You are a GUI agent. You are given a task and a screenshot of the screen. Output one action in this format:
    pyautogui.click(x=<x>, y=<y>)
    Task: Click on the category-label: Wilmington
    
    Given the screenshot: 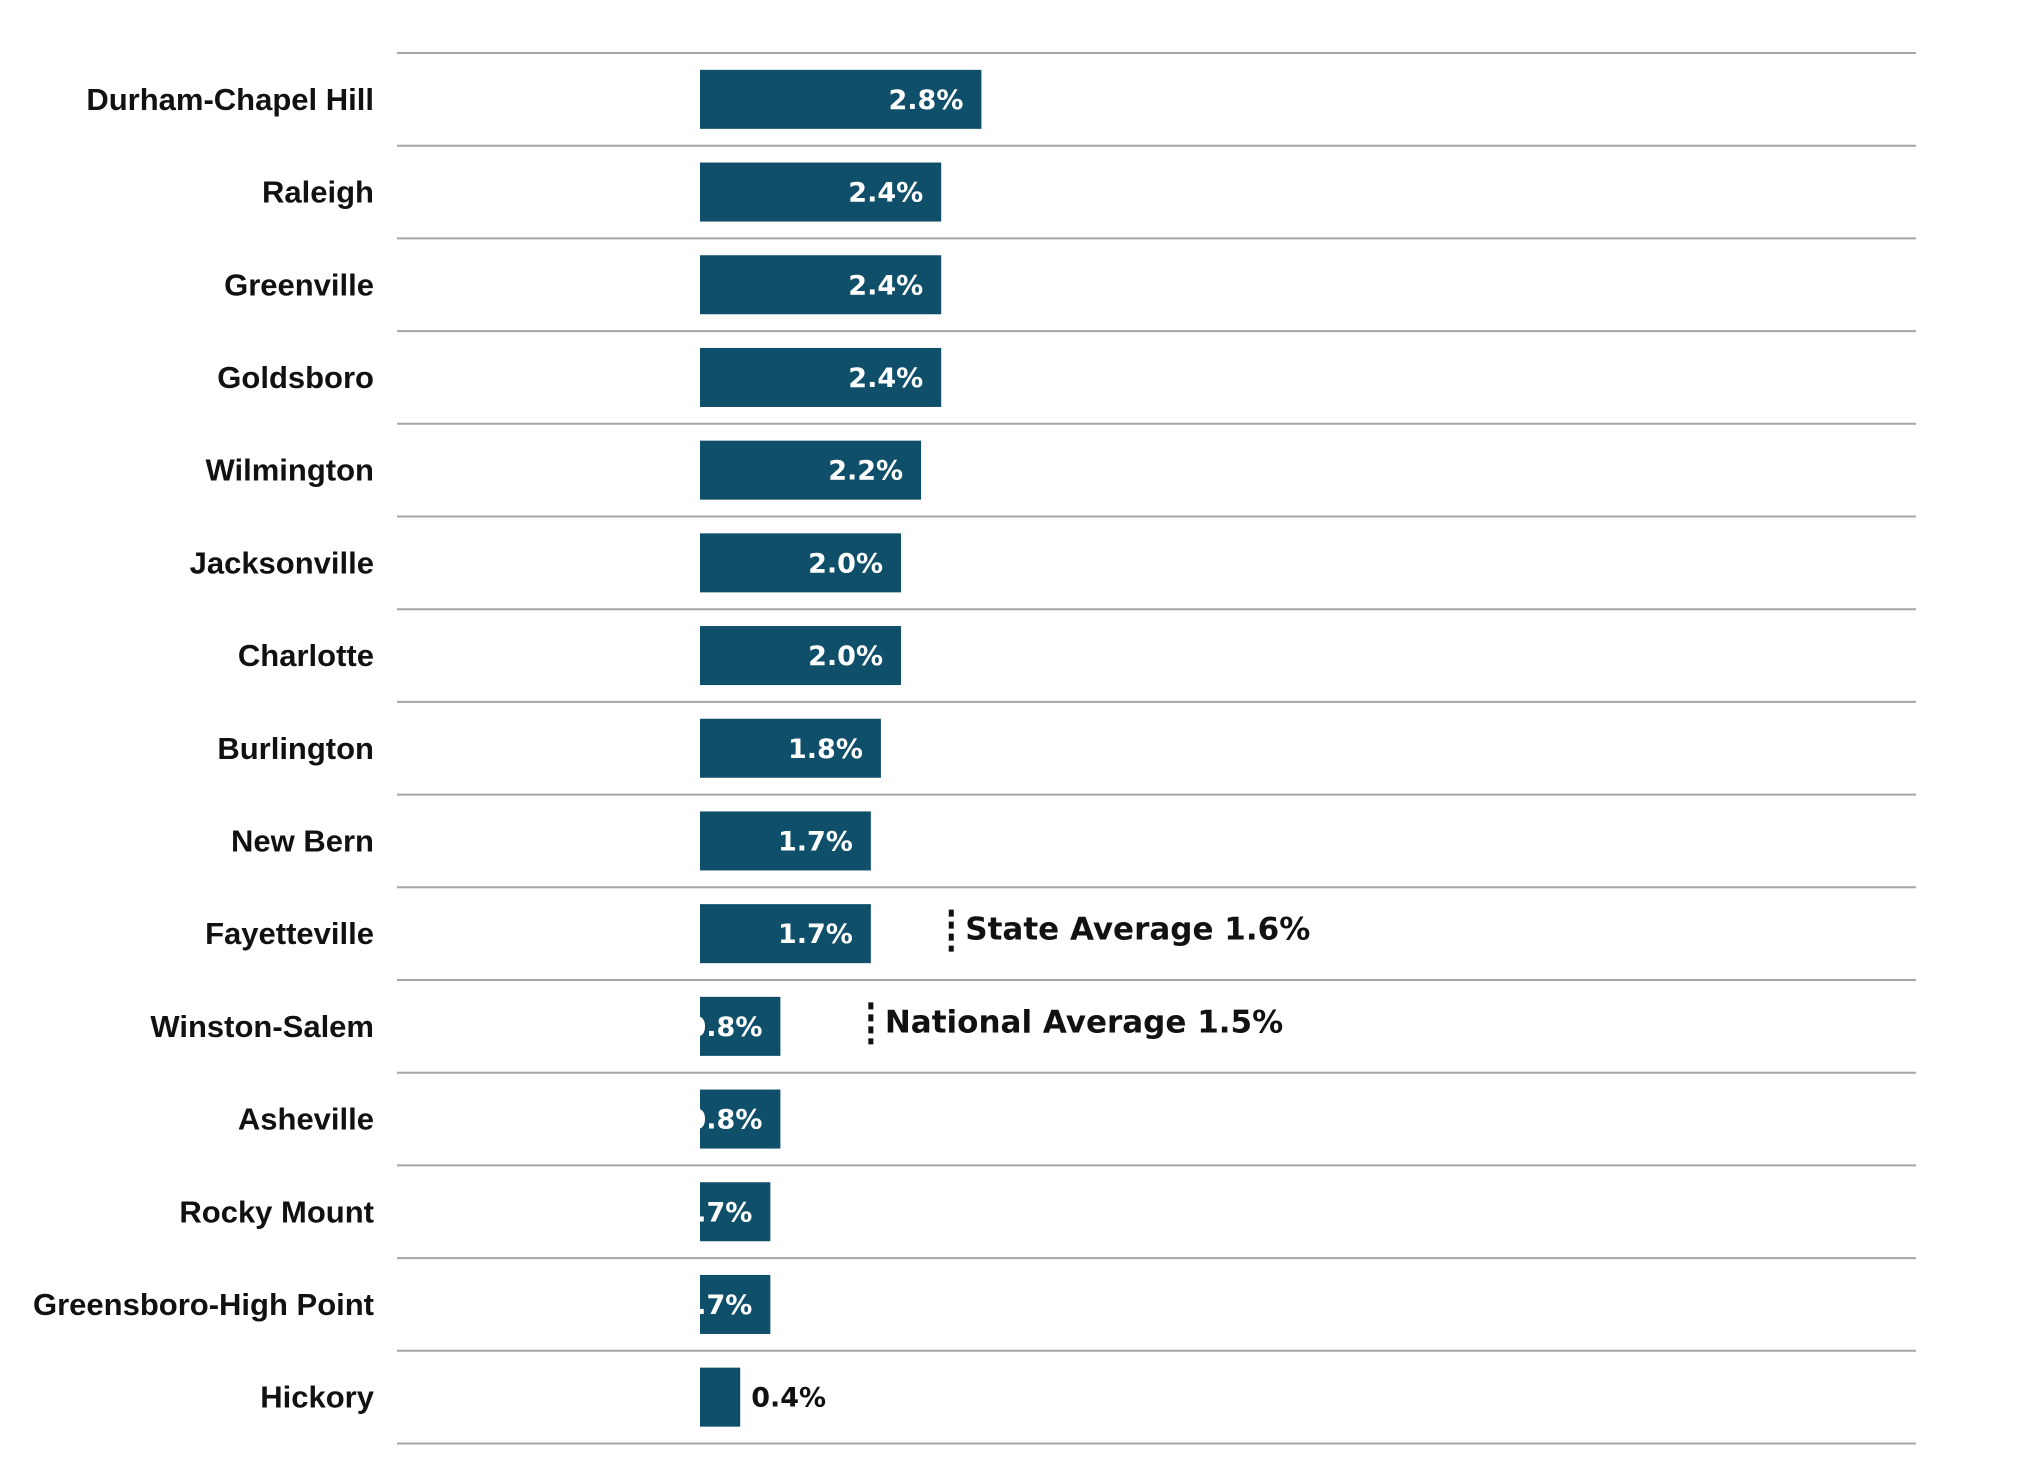 What is the action you would take?
    pyautogui.click(x=290, y=470)
    